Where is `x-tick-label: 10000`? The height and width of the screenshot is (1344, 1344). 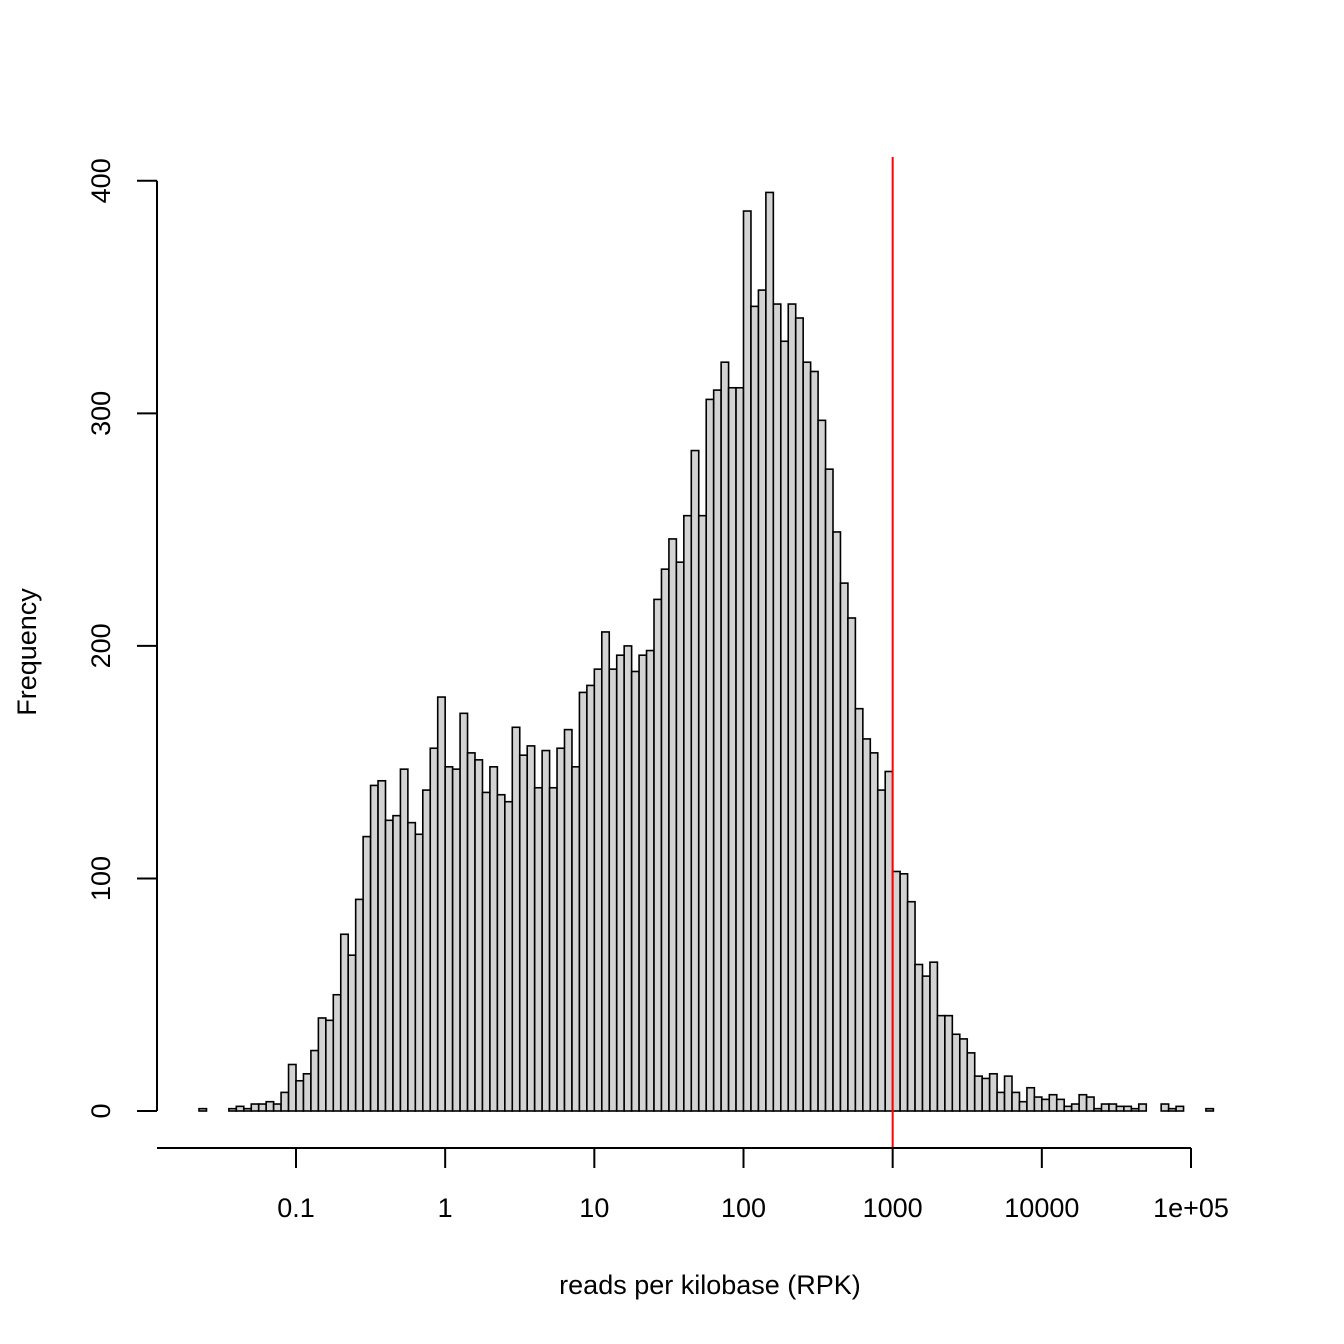
x-tick-label: 10000 is located at coordinates (1041, 1208).